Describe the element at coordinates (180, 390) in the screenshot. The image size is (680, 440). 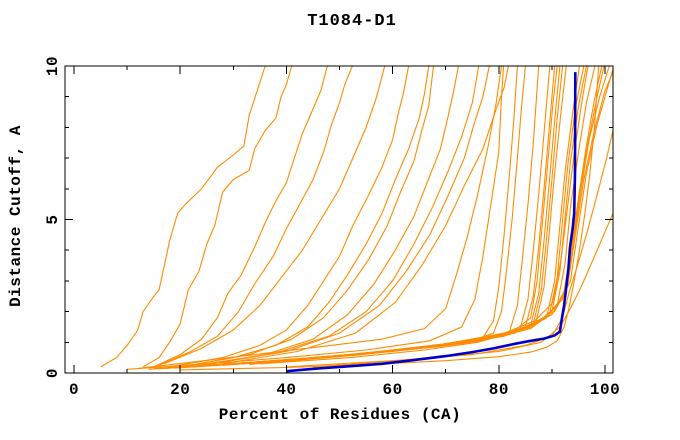
I see `x-tick-label: 20` at that location.